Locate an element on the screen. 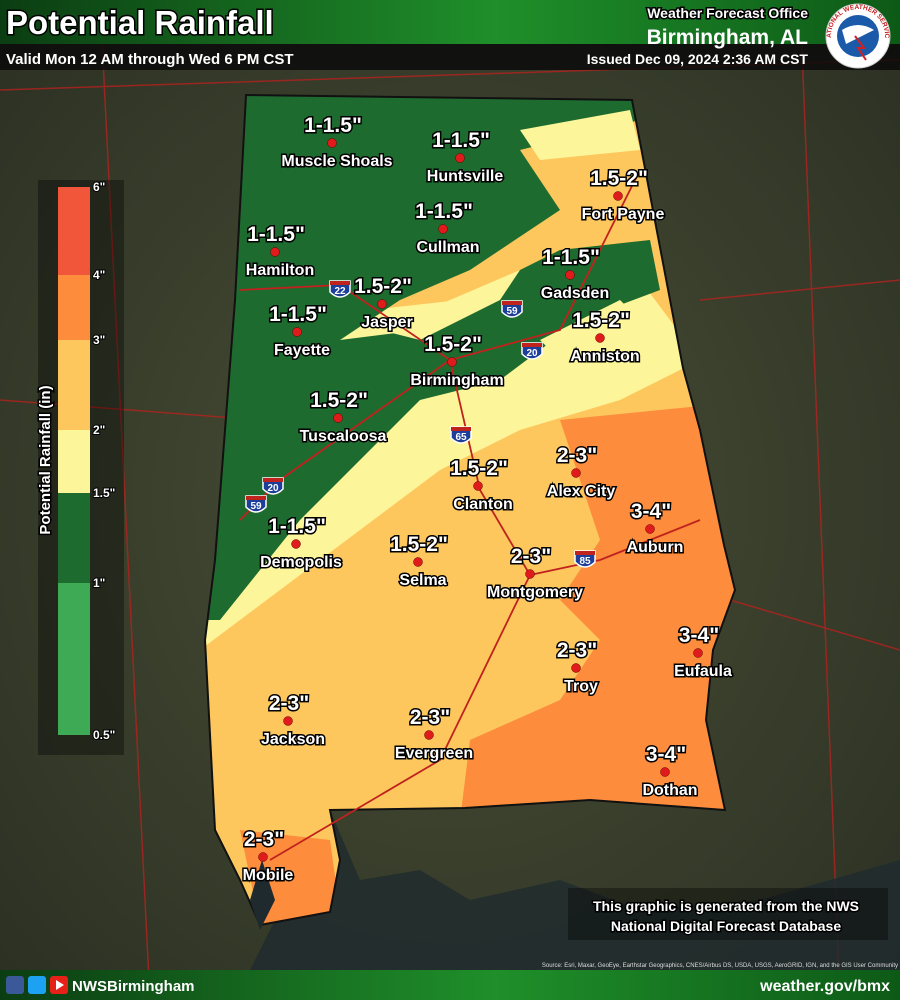  website: weather.gov/bmx is located at coordinates (824, 986).